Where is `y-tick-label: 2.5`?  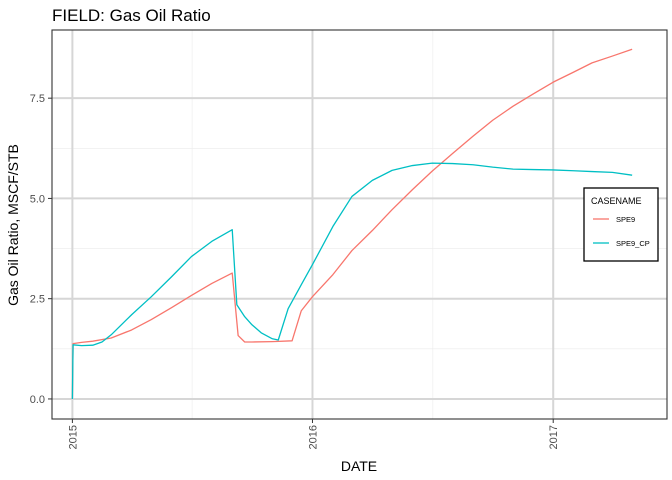
y-tick-label: 2.5 is located at coordinates (37, 300).